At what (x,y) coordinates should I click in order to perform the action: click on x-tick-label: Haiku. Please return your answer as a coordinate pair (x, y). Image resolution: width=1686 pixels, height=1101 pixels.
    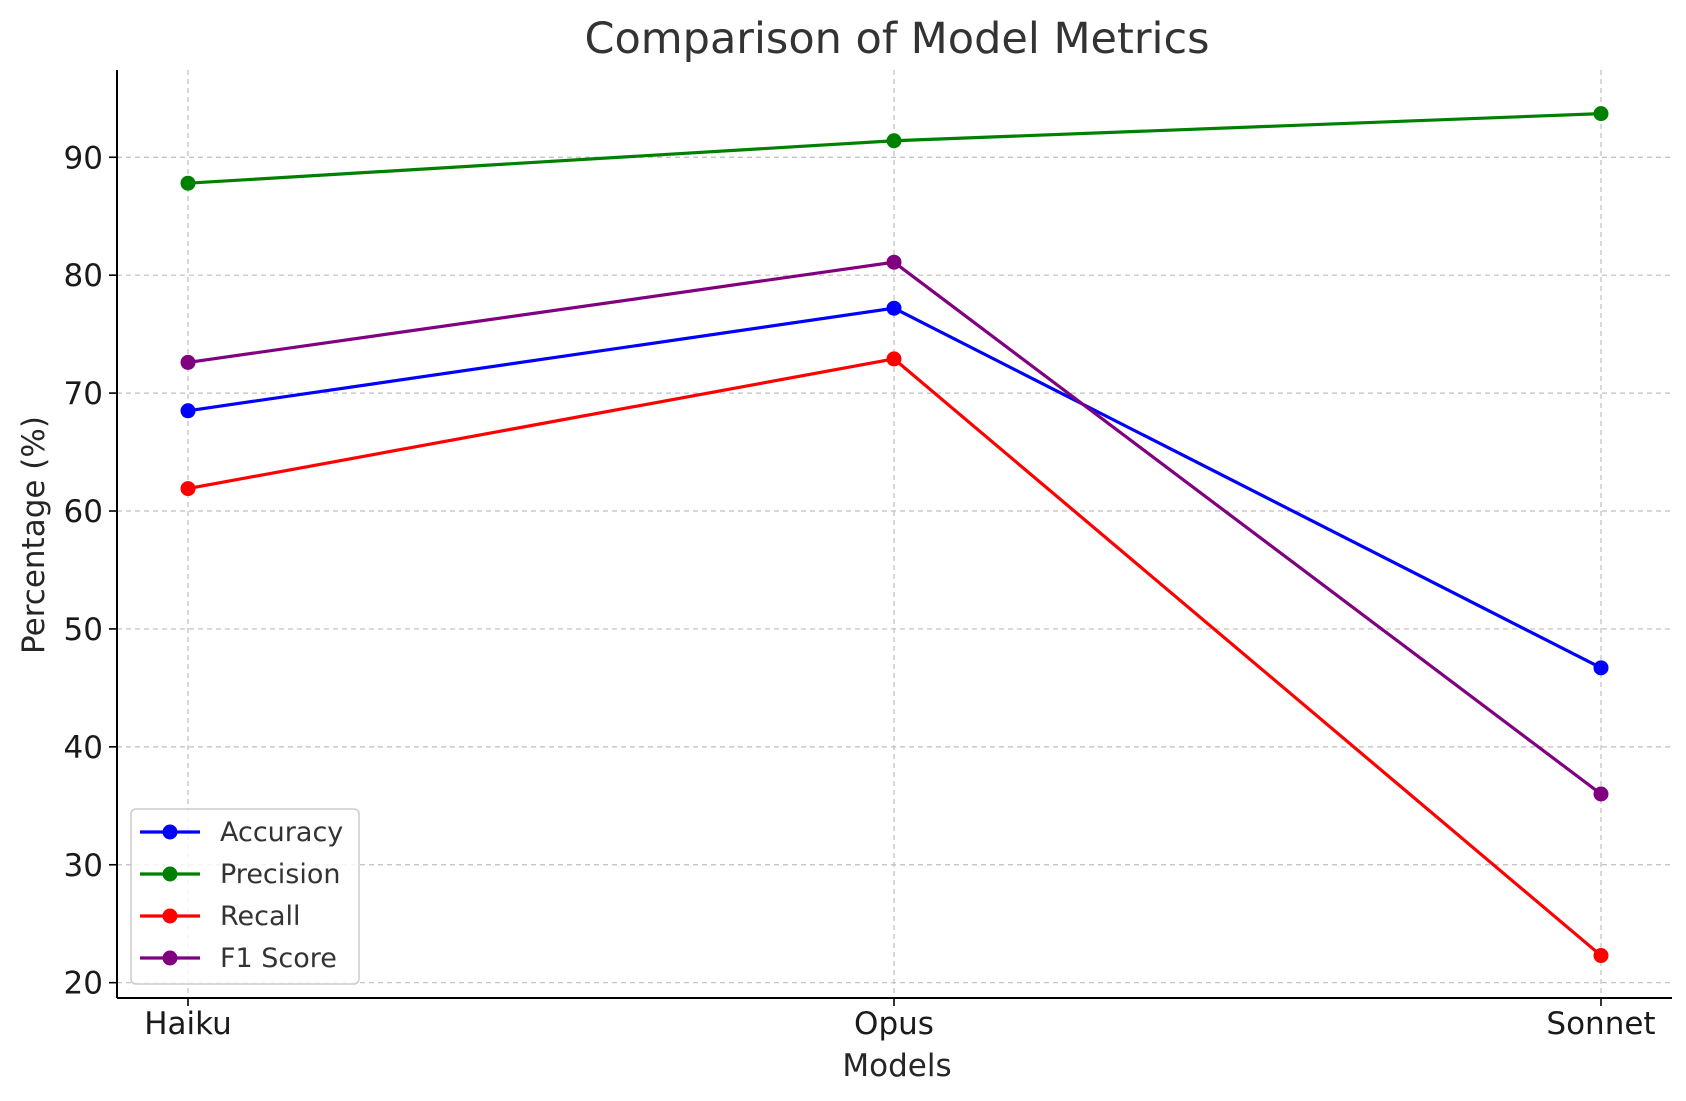
    Looking at the image, I should click on (188, 1024).